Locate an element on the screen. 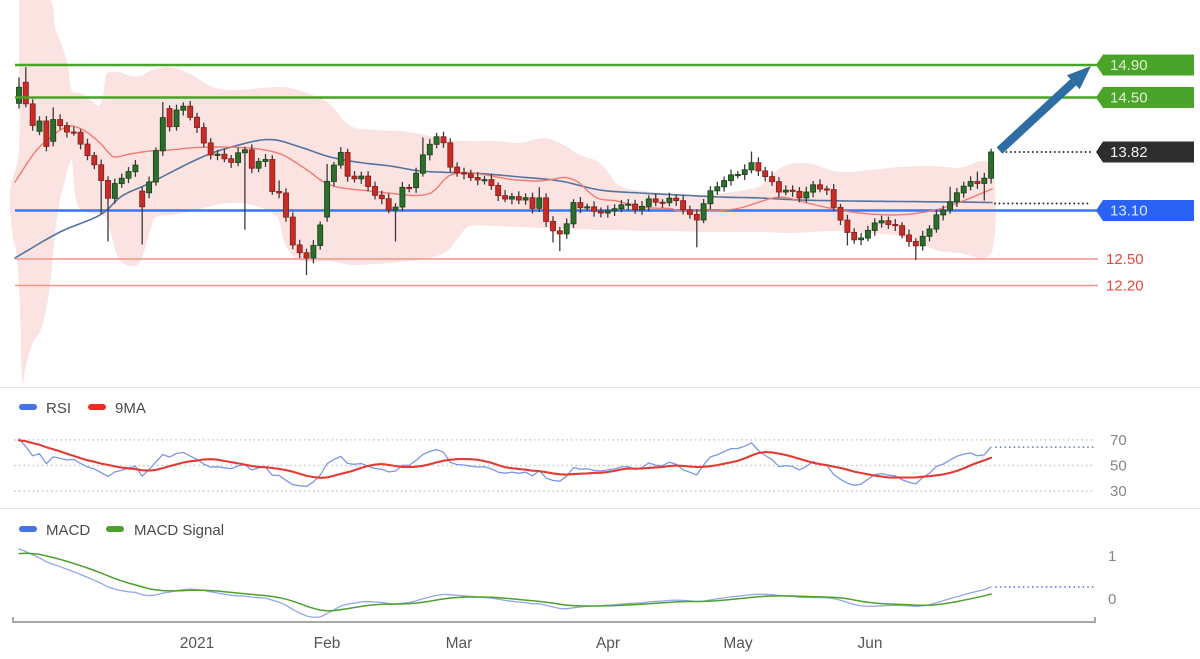 This screenshot has width=1200, height=659. svg-text: Jun is located at coordinates (870, 643).